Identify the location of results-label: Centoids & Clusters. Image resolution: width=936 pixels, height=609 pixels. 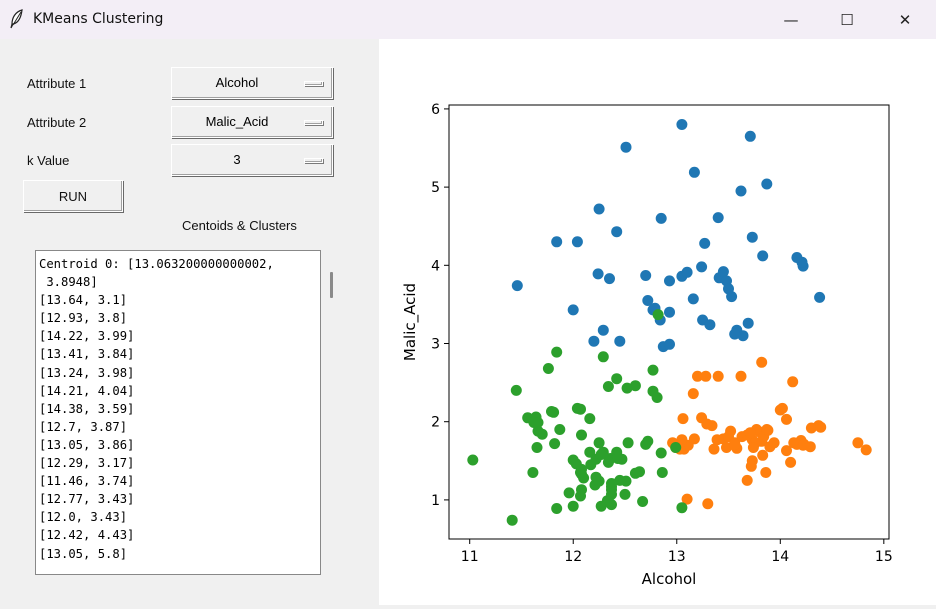
(239, 225).